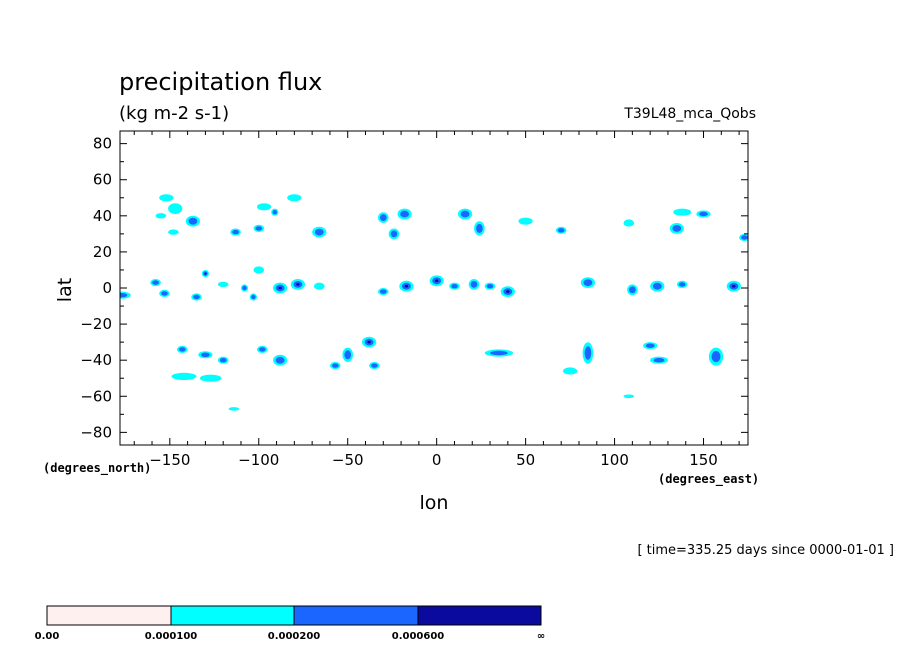 This screenshot has width=904, height=654. What do you see at coordinates (708, 479) in the screenshot?
I see `x-units-label: (degrees_east)` at bounding box center [708, 479].